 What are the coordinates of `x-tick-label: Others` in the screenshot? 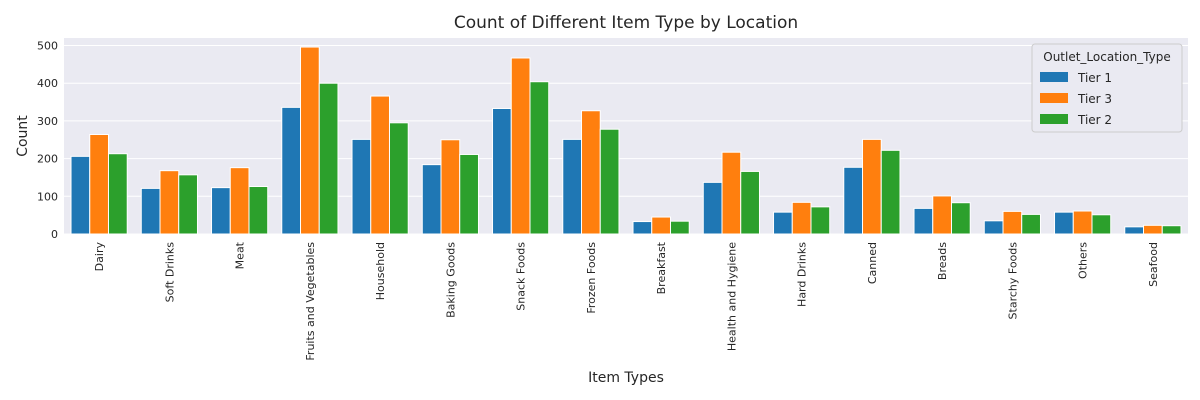 It's located at (1083, 260).